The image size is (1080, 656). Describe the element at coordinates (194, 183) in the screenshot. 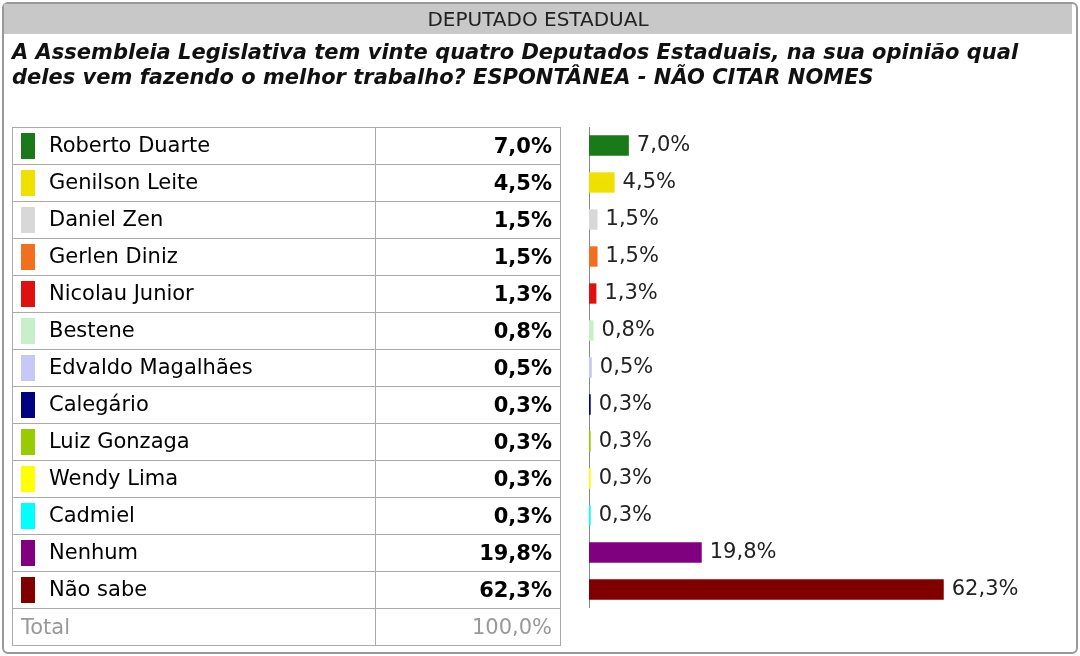

I see `y-tick-label: Genilson Leite` at that location.